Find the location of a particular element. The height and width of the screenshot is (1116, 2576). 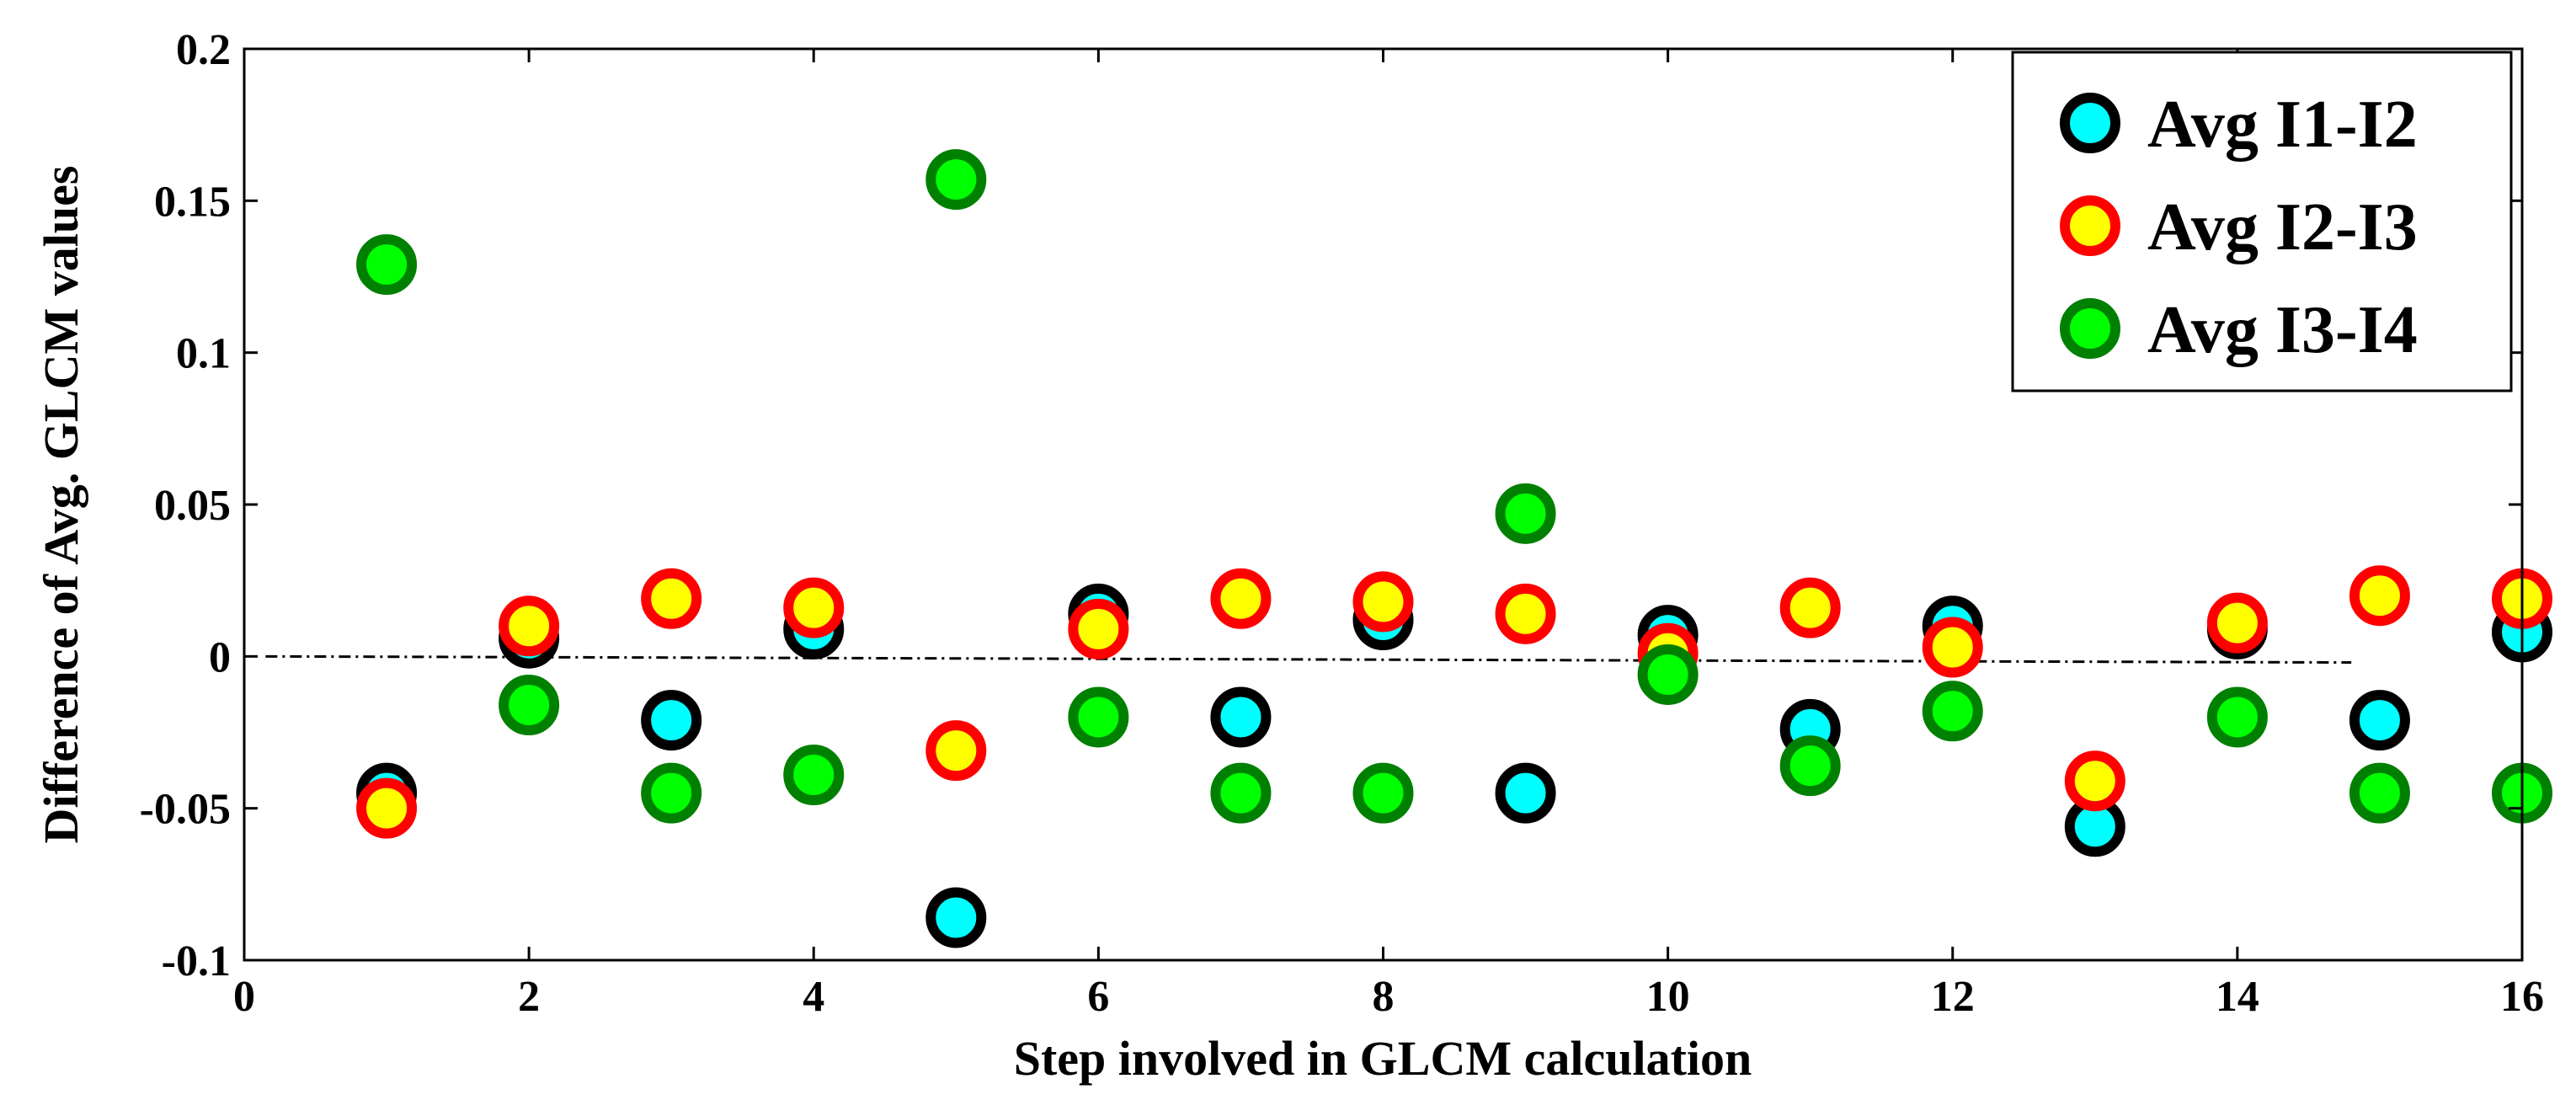

y-tick-label: 0.2 is located at coordinates (203, 50).